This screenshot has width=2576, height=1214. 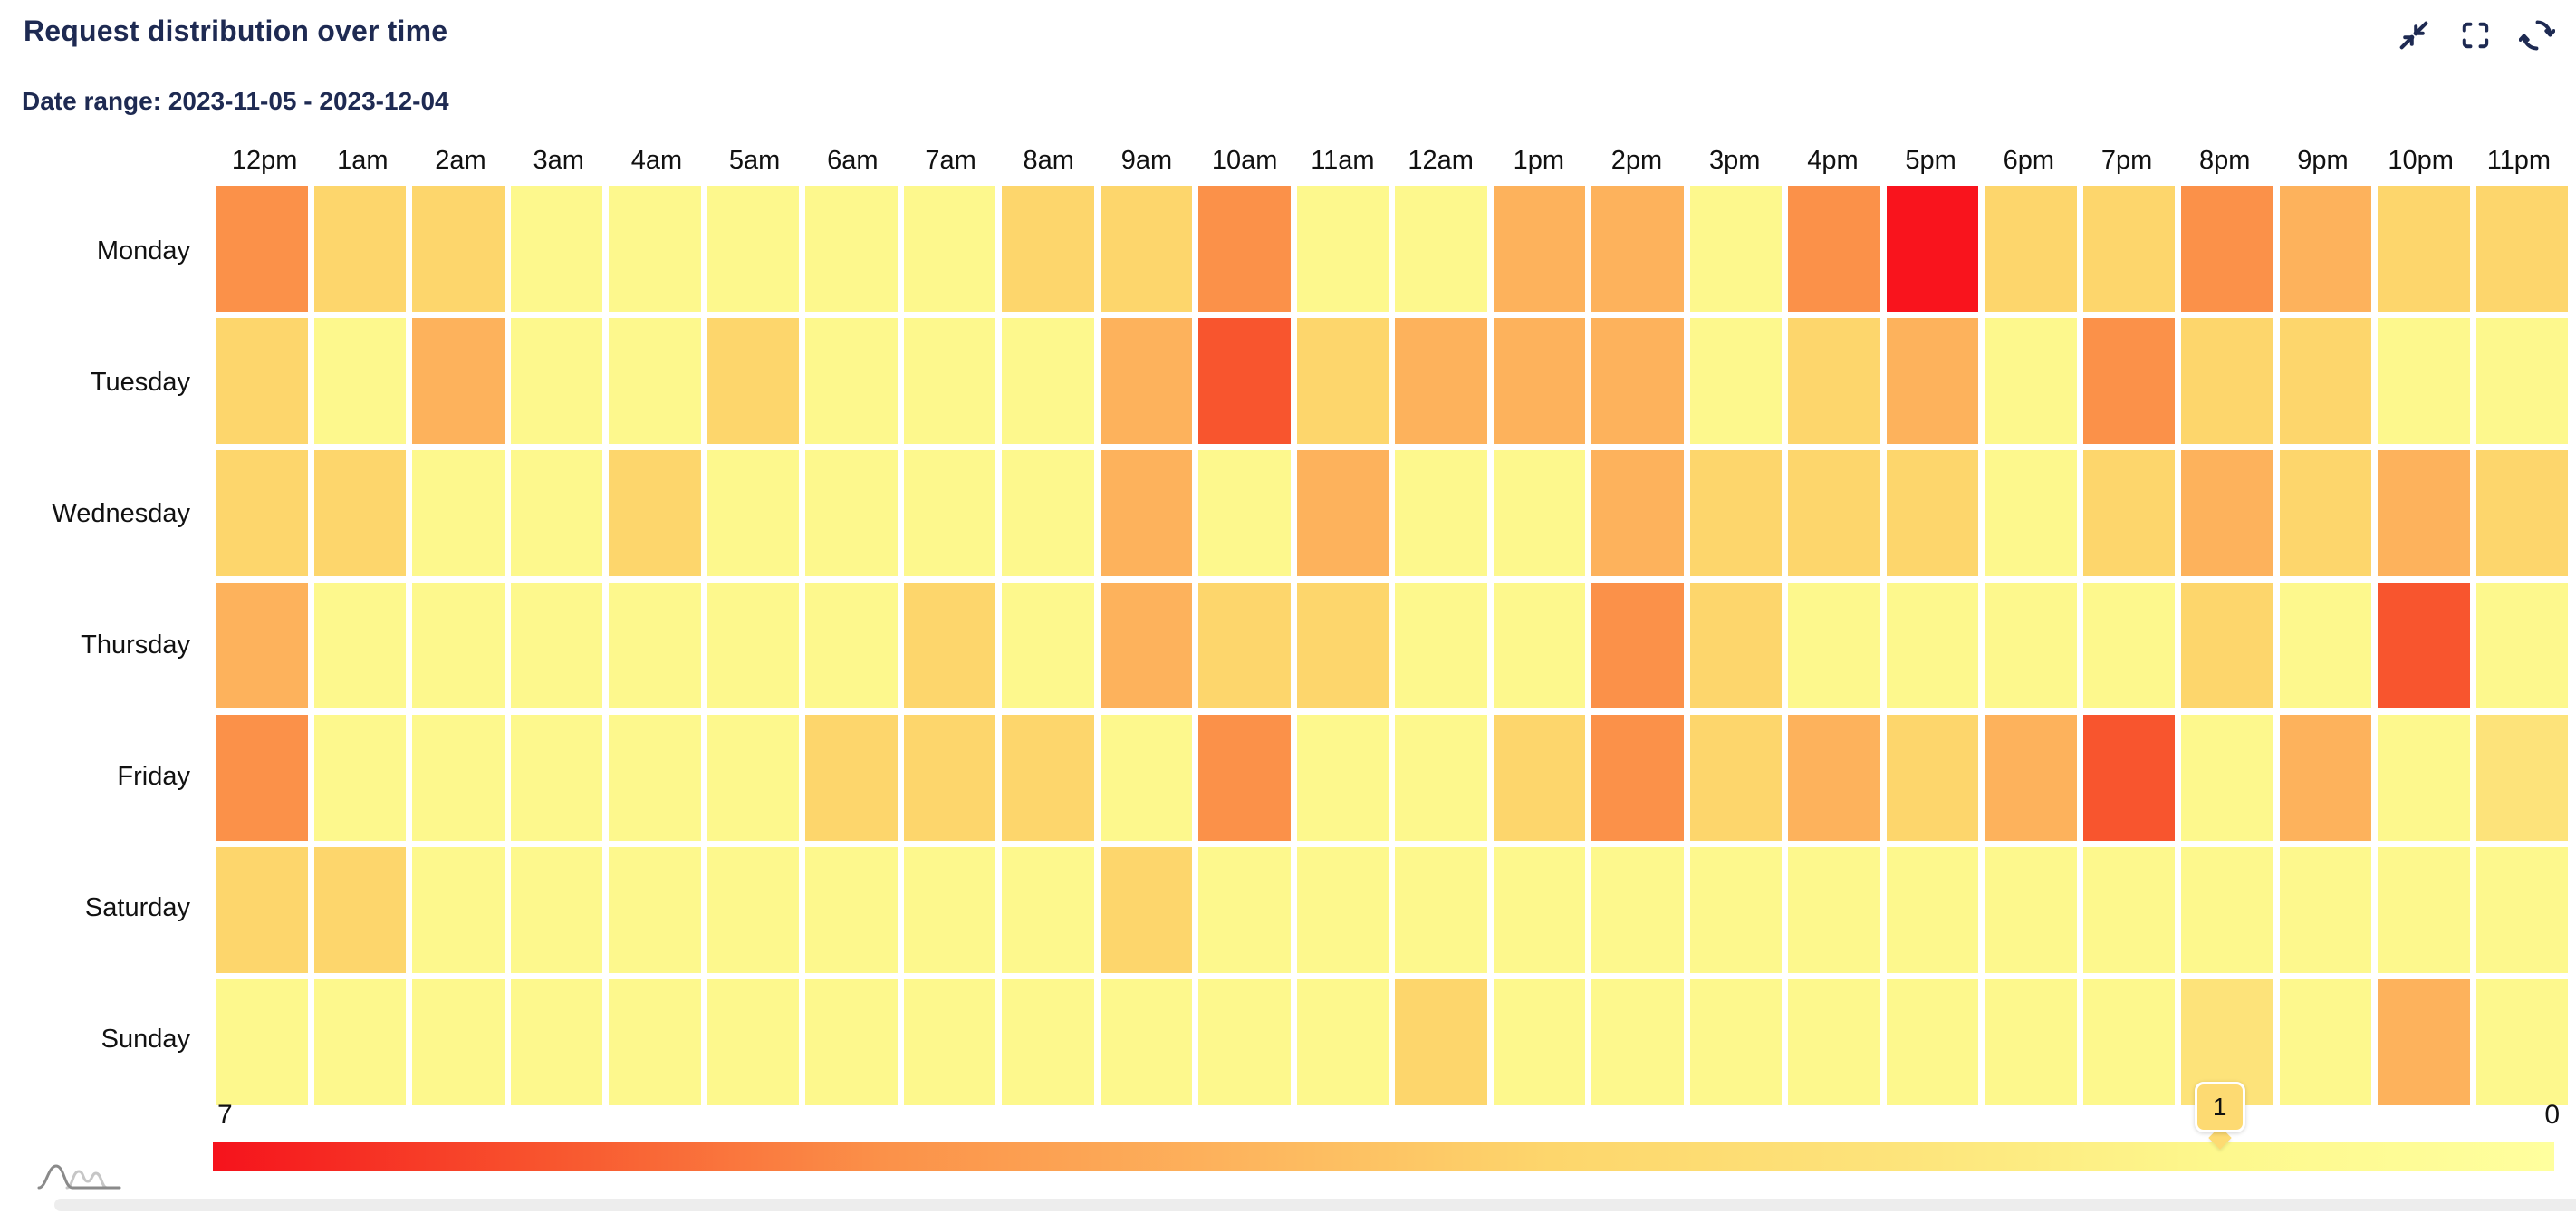 I want to click on distribution-curves-icon, so click(x=79, y=1177).